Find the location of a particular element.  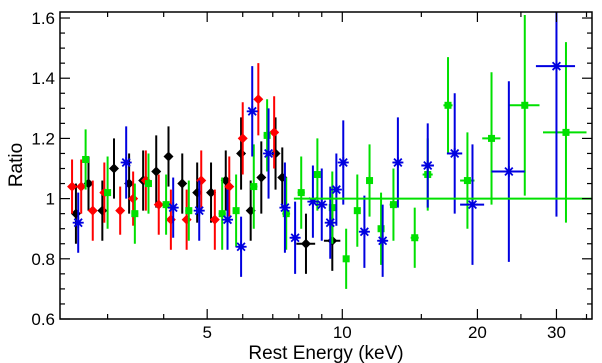

x-tick-label: 10 is located at coordinates (342, 332).